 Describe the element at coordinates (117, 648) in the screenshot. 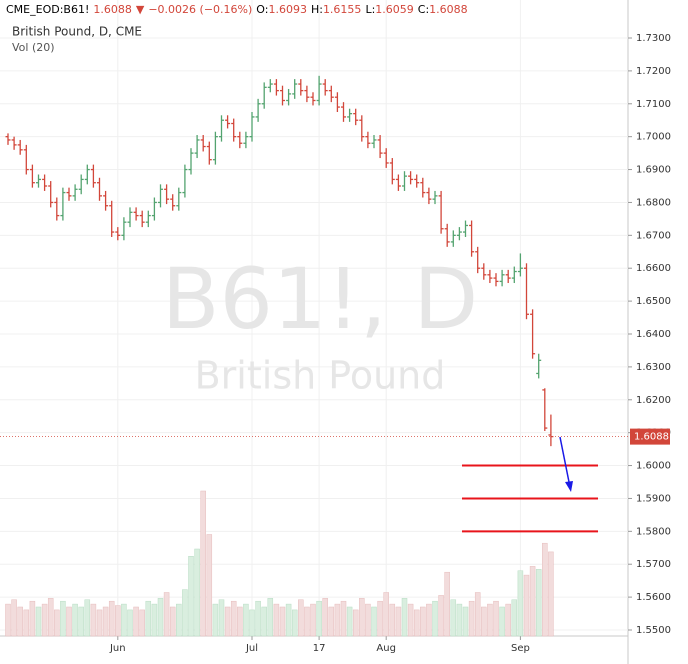

I see `x-tick-label: Jun` at that location.